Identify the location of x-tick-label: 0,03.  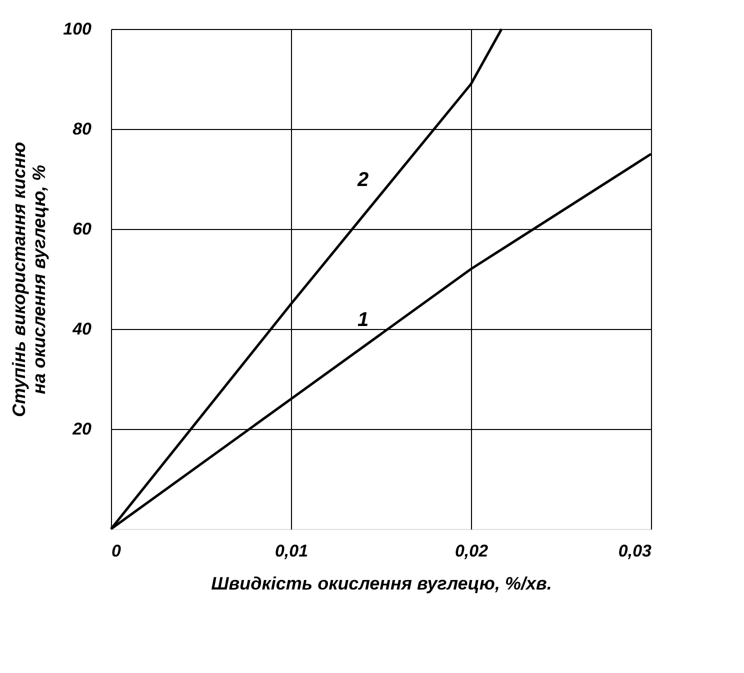
(635, 551).